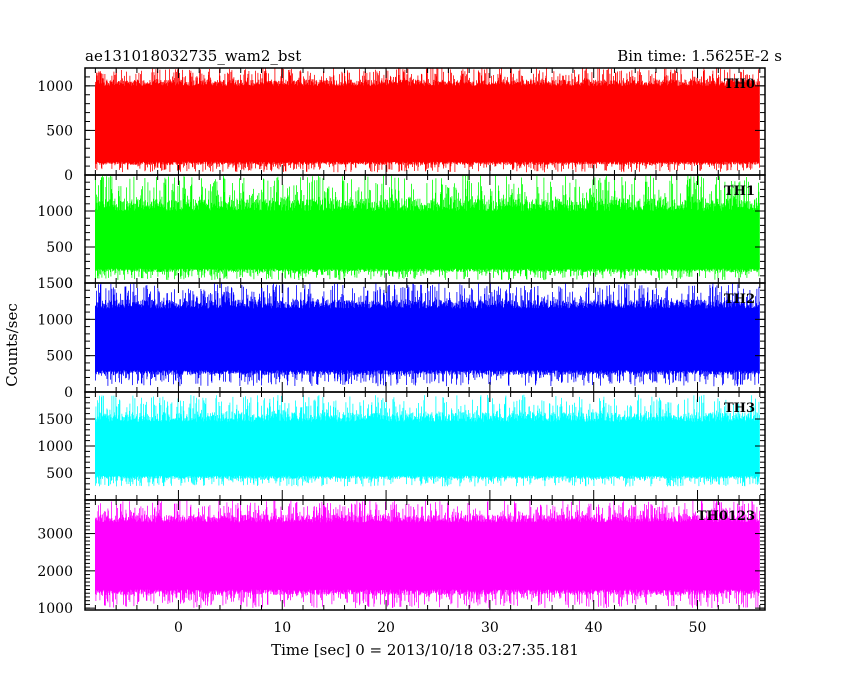 This screenshot has height=680, width=850. Describe the element at coordinates (699, 56) in the screenshot. I see `title-right: Bin time: 1.5625E-2 s` at that location.